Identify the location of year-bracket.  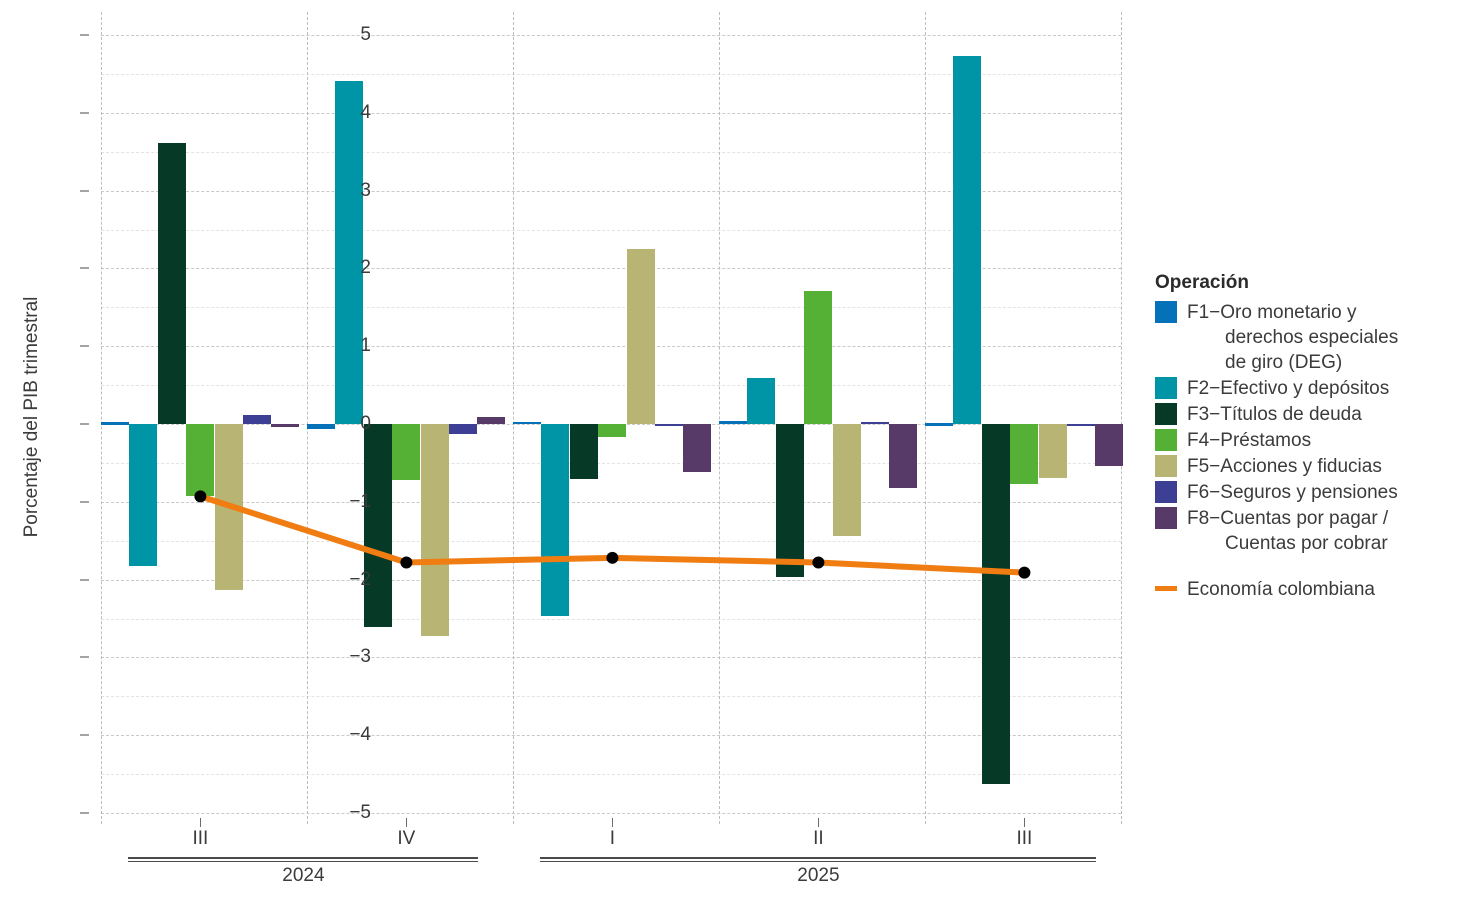
(303, 858).